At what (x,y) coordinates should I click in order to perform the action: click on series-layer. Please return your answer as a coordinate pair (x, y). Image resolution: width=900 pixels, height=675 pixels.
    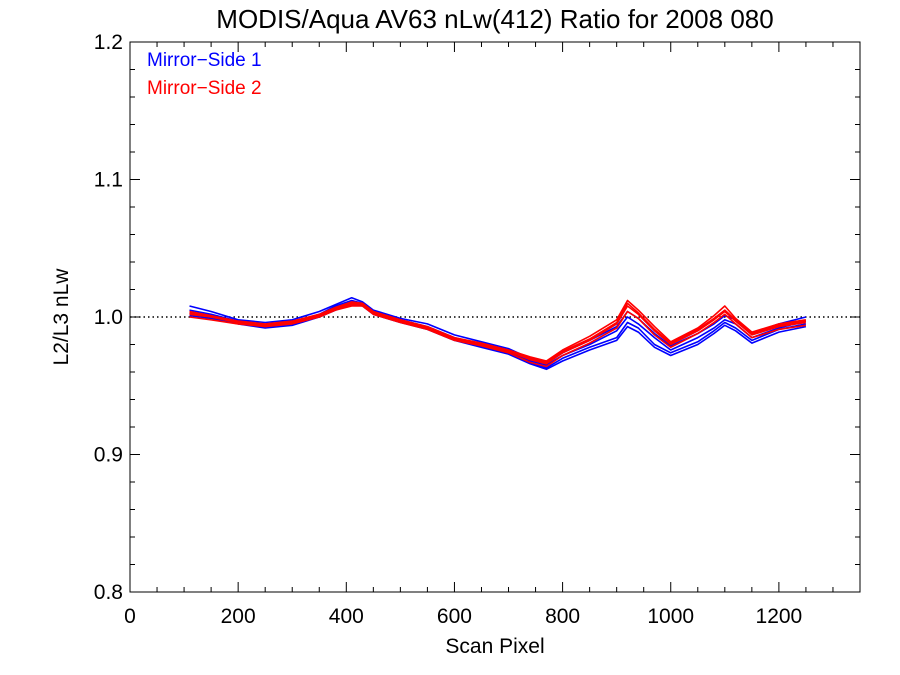
    Looking at the image, I should click on (498, 333).